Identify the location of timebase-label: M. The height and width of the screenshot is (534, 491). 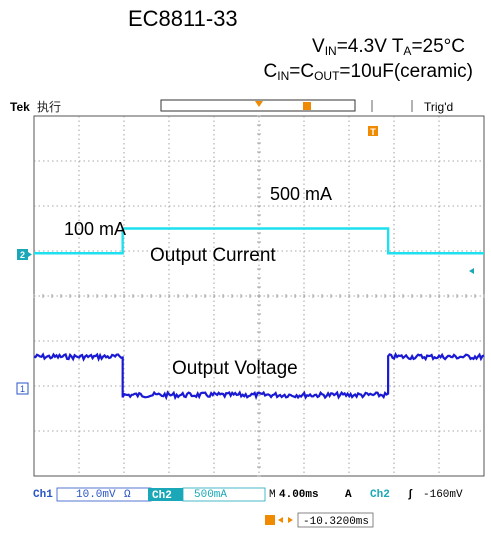
(272, 495).